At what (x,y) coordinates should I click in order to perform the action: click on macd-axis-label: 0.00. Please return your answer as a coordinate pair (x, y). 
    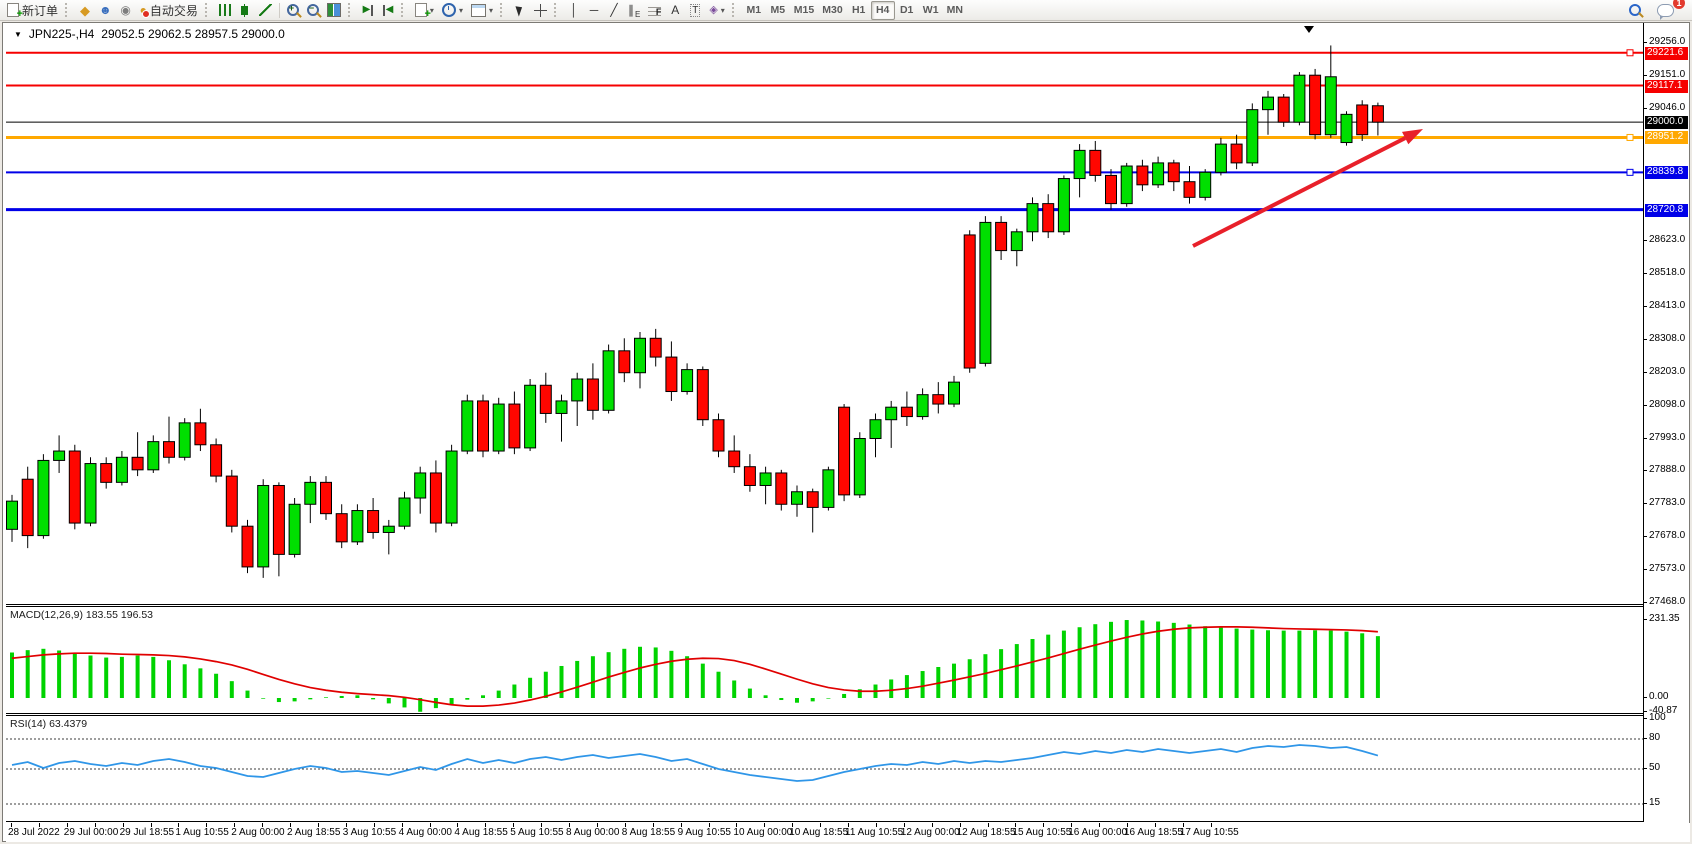
    Looking at the image, I should click on (1659, 696).